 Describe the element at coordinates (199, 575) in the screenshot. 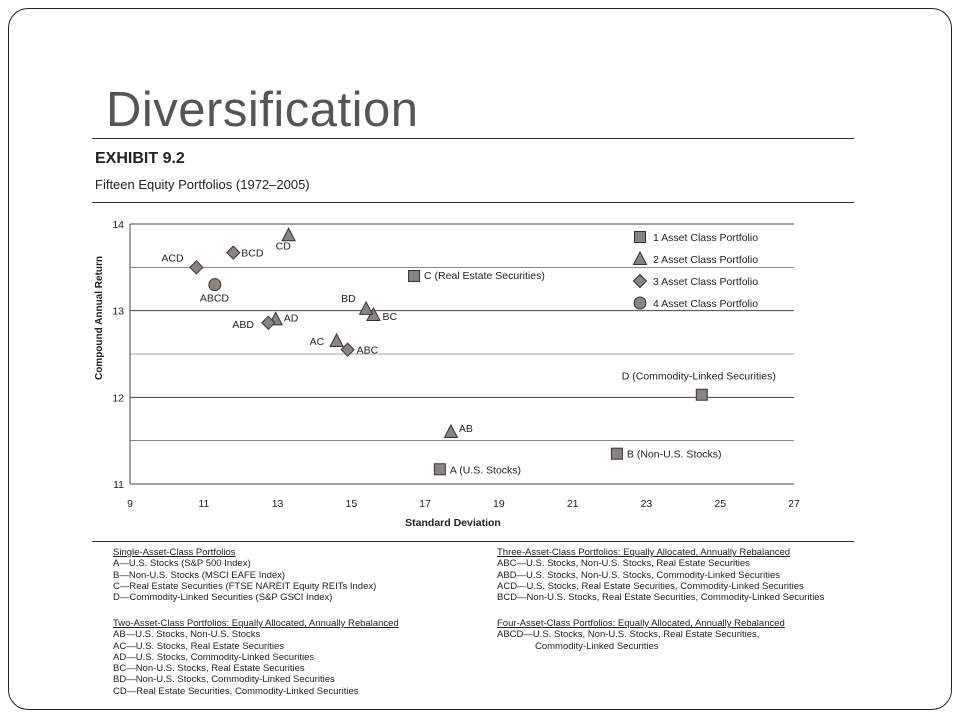

I see `key-item: B—Non-U.S. Stocks (MSCI EAFE Index)` at that location.